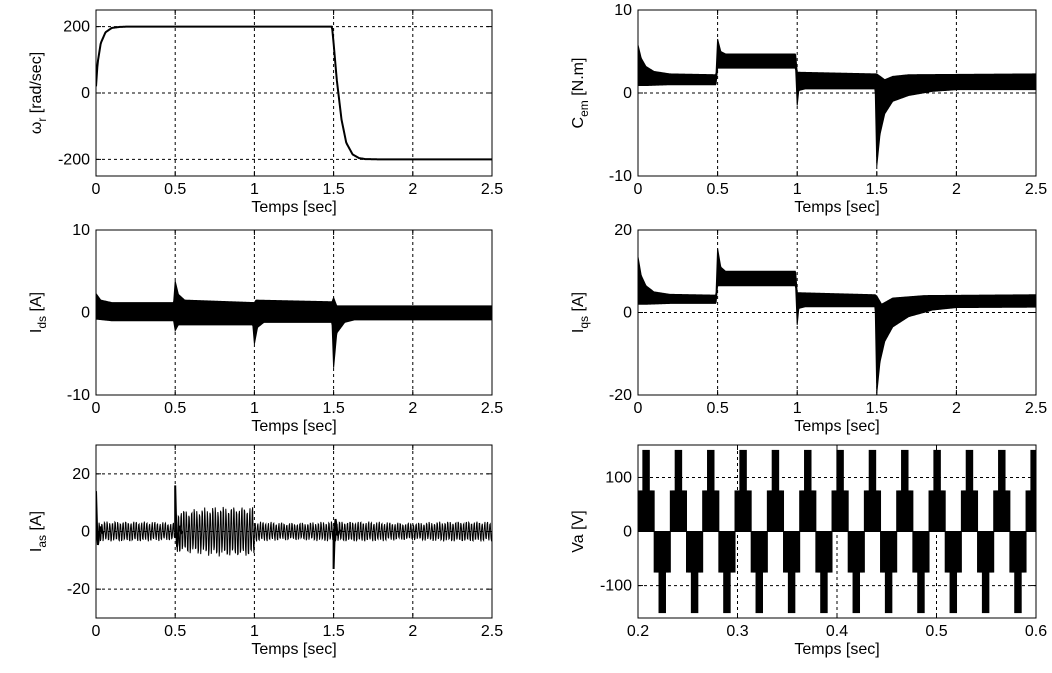 Image resolution: width=1052 pixels, height=673 pixels. I want to click on y-axis-label-unit: [N.m], so click(578, 79).